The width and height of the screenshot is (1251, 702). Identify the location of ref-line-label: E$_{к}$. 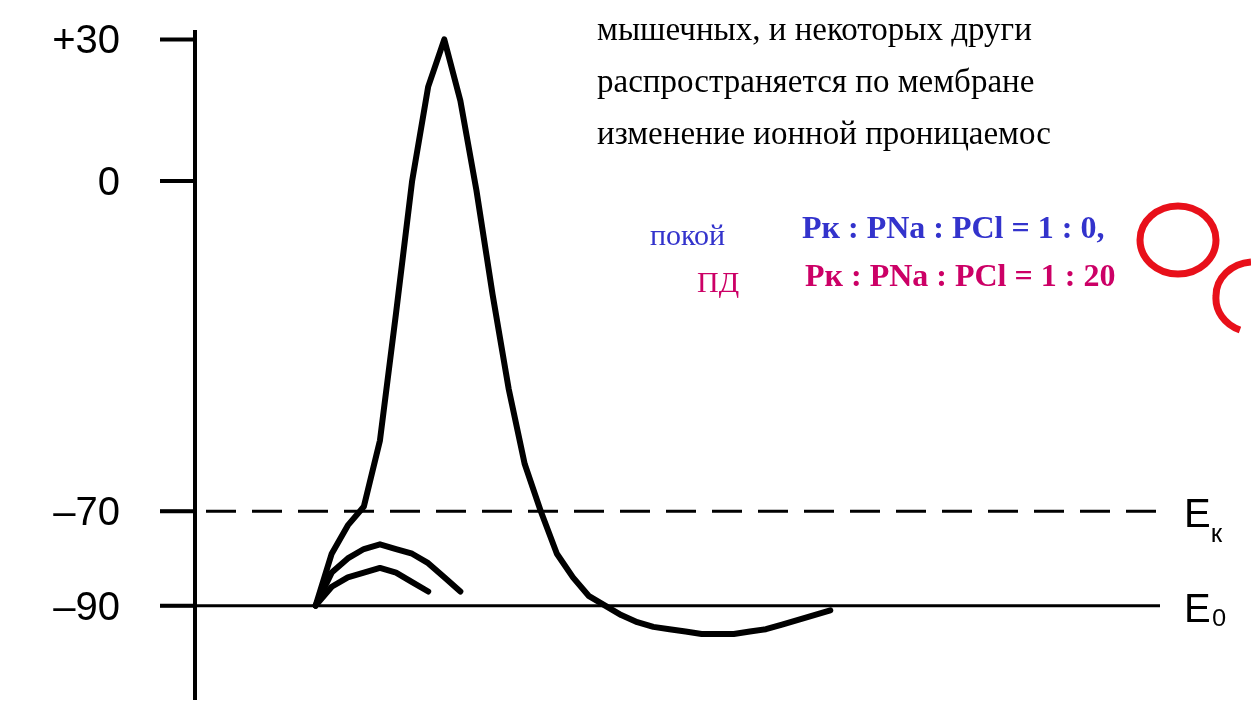
(1203, 520).